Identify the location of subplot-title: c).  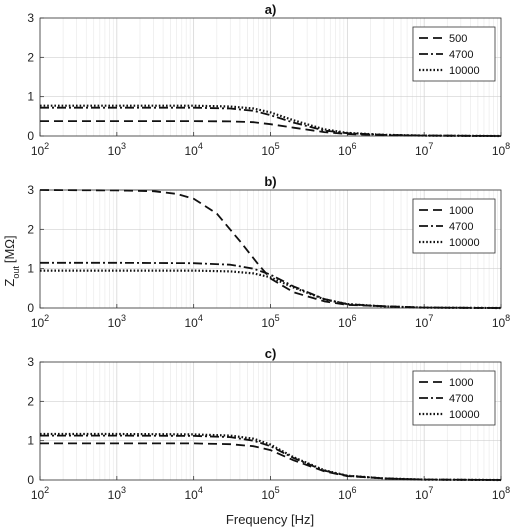
(271, 353).